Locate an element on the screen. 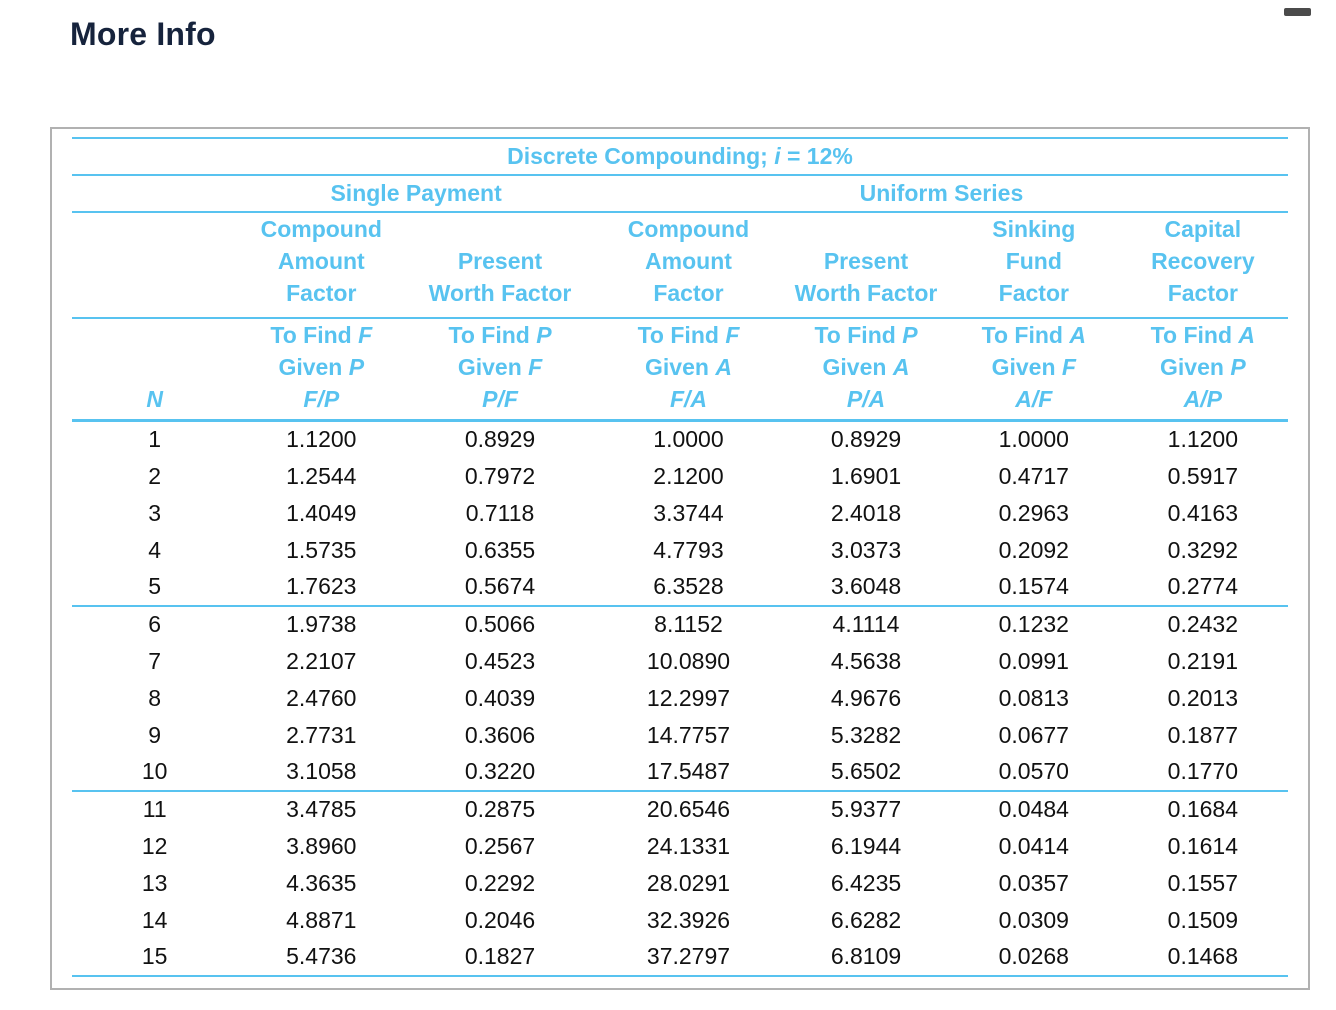 The width and height of the screenshot is (1336, 1010). cell-n: 3 is located at coordinates (155, 512).